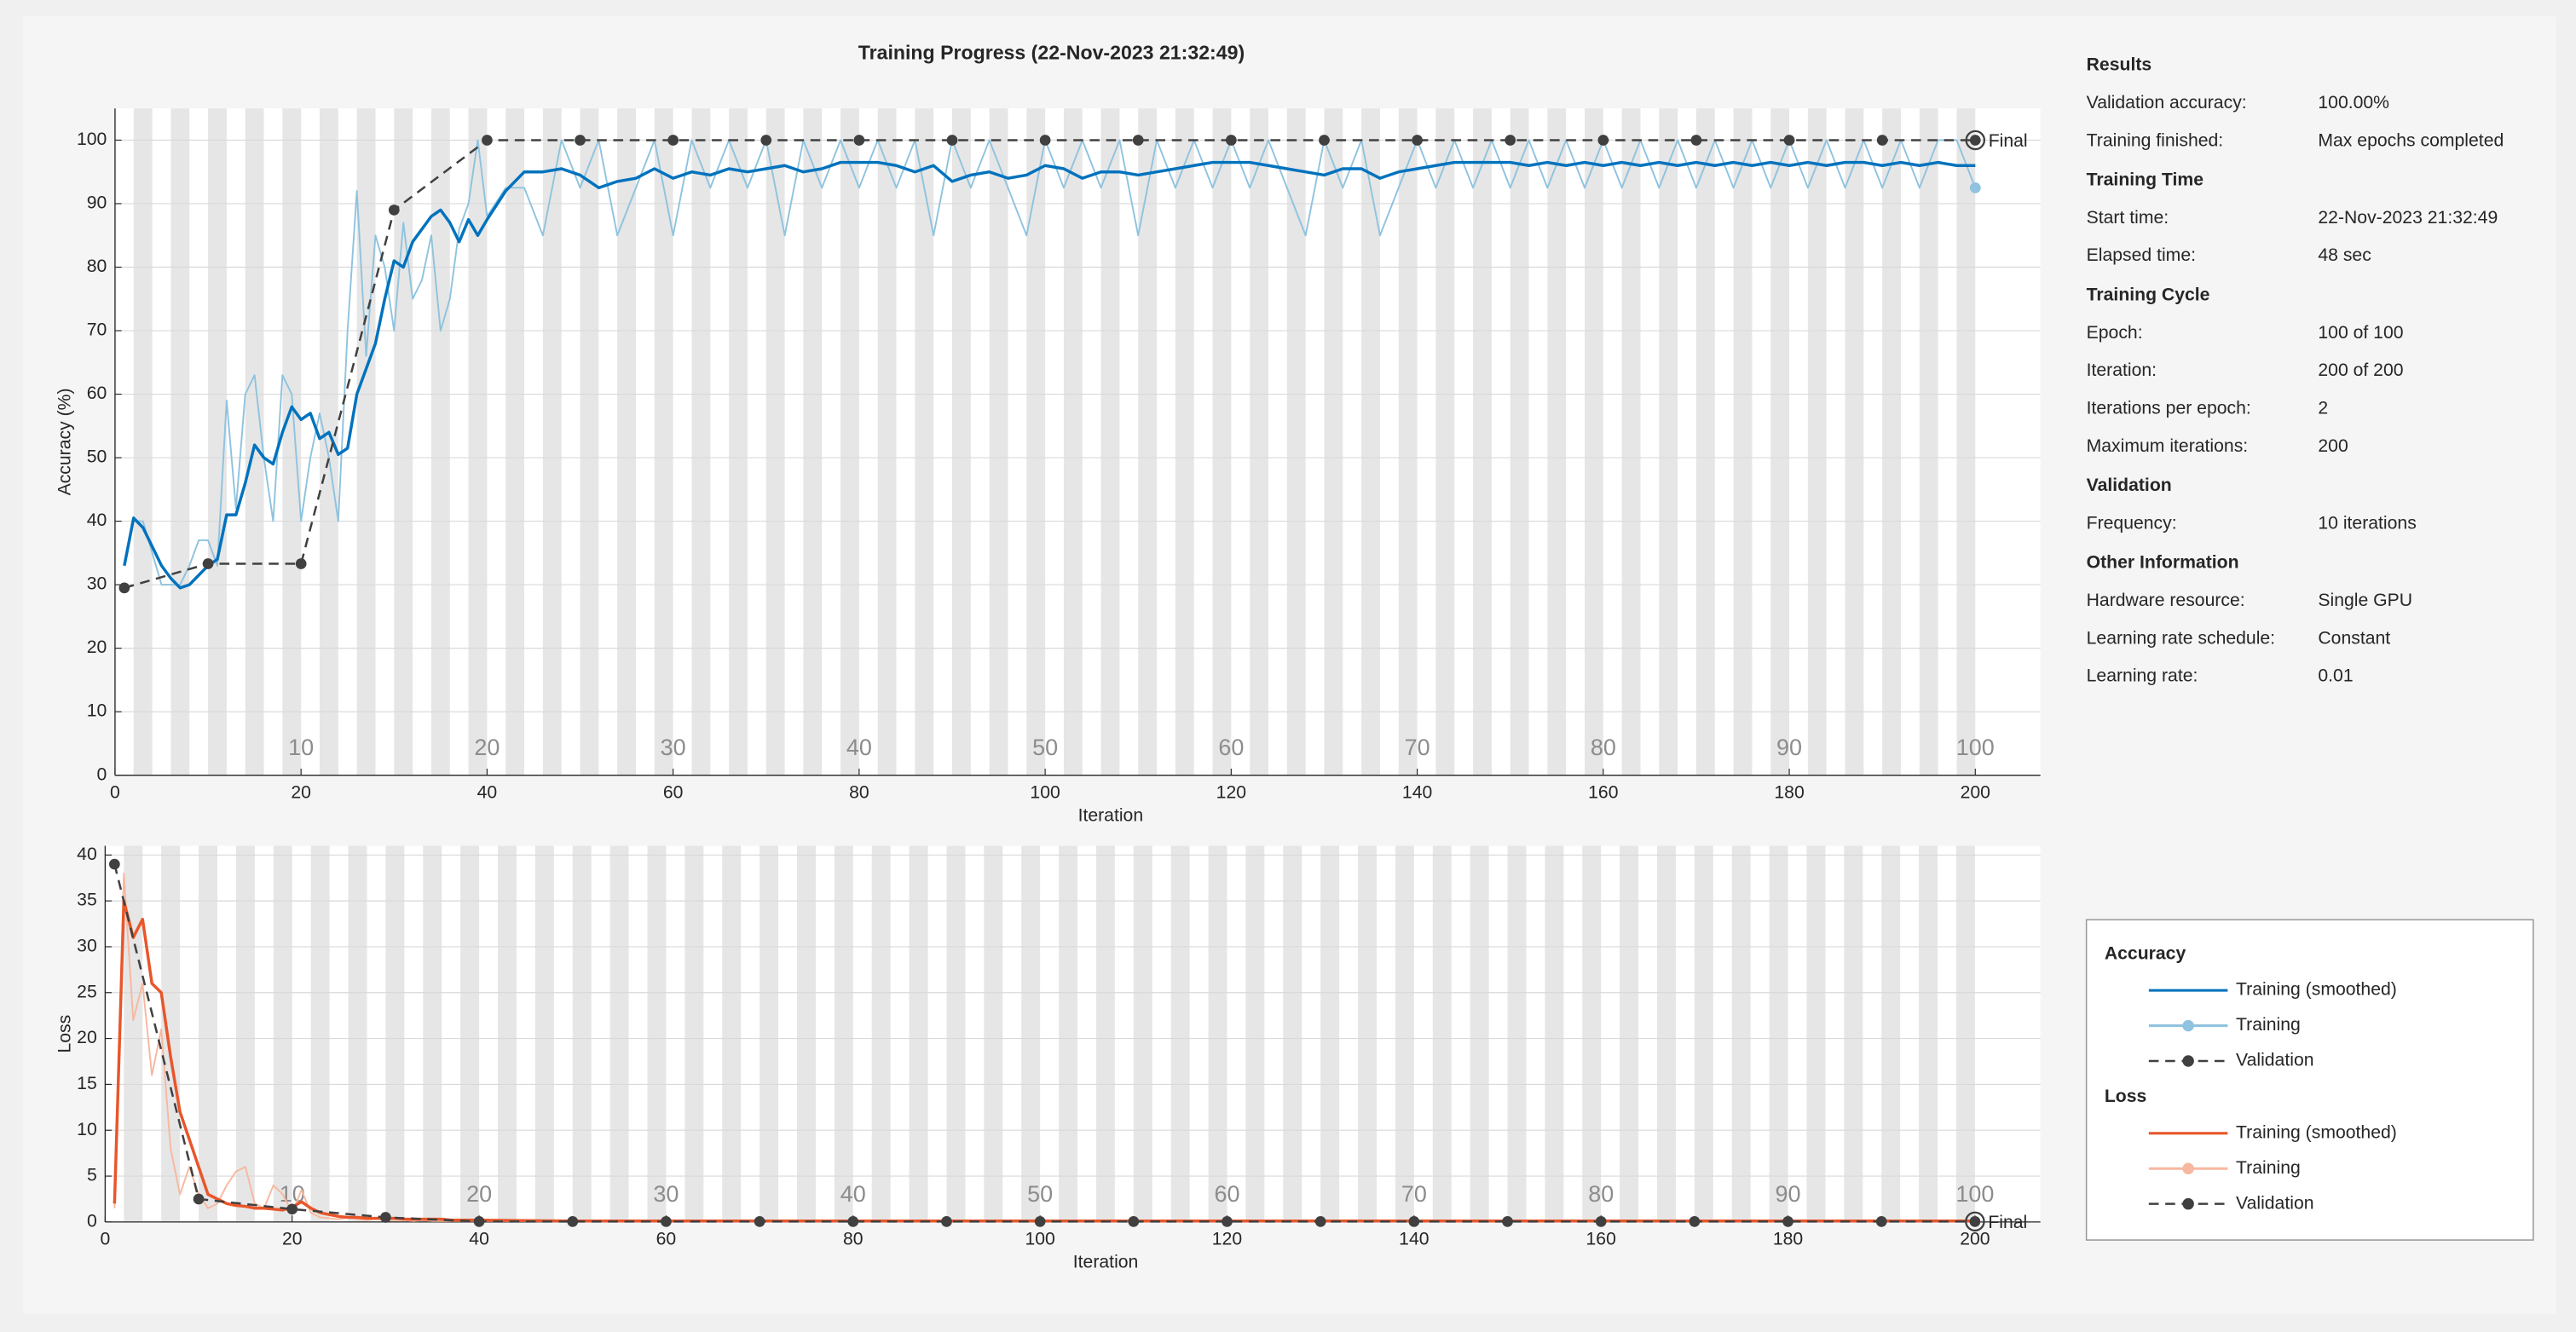 The height and width of the screenshot is (1332, 2576). What do you see at coordinates (673, 792) in the screenshot?
I see `x-tick-label: 60` at bounding box center [673, 792].